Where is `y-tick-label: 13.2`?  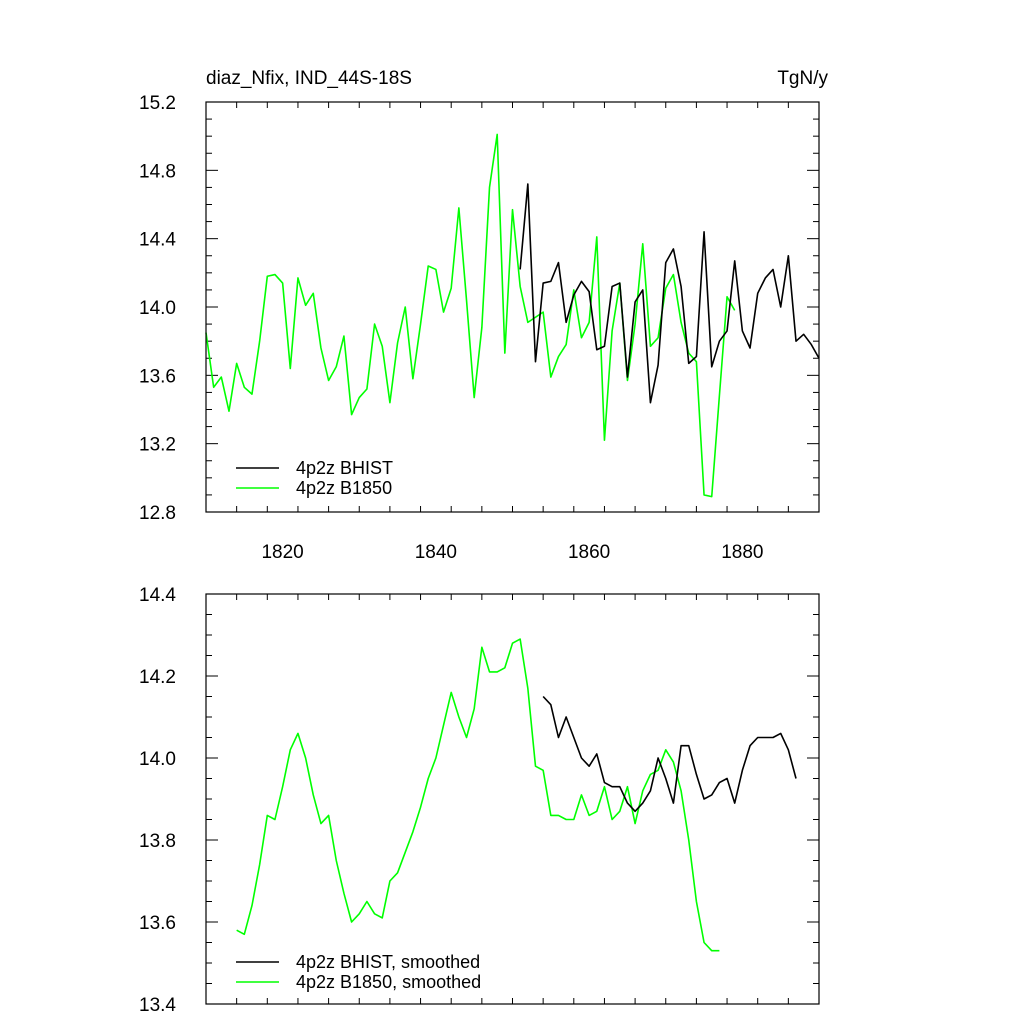
y-tick-label: 13.2 is located at coordinates (157, 445).